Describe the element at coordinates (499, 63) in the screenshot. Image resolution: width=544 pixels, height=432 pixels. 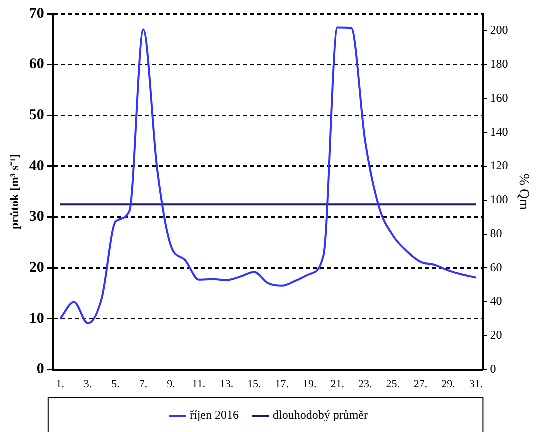
I see `y2-tick-label: 180` at that location.